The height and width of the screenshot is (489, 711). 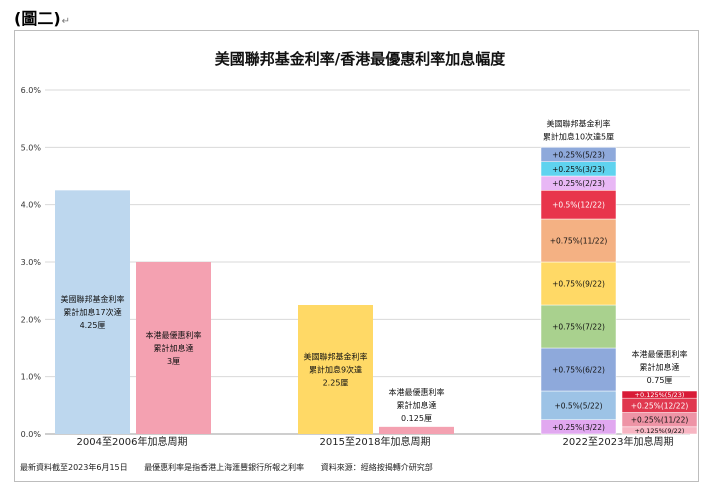 What do you see at coordinates (578, 136) in the screenshot?
I see `stack-label: 累計加息10次達5厘` at bounding box center [578, 136].